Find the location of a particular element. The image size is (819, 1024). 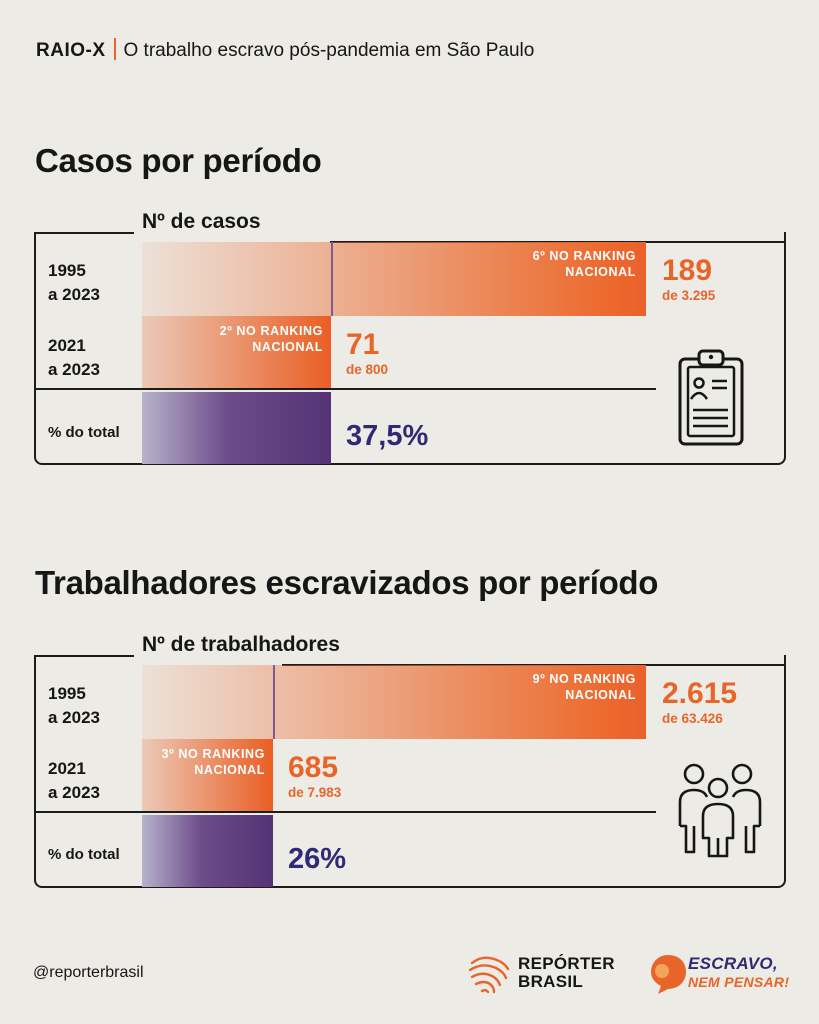

chart2-pct-label: % do total is located at coordinates (84, 854).